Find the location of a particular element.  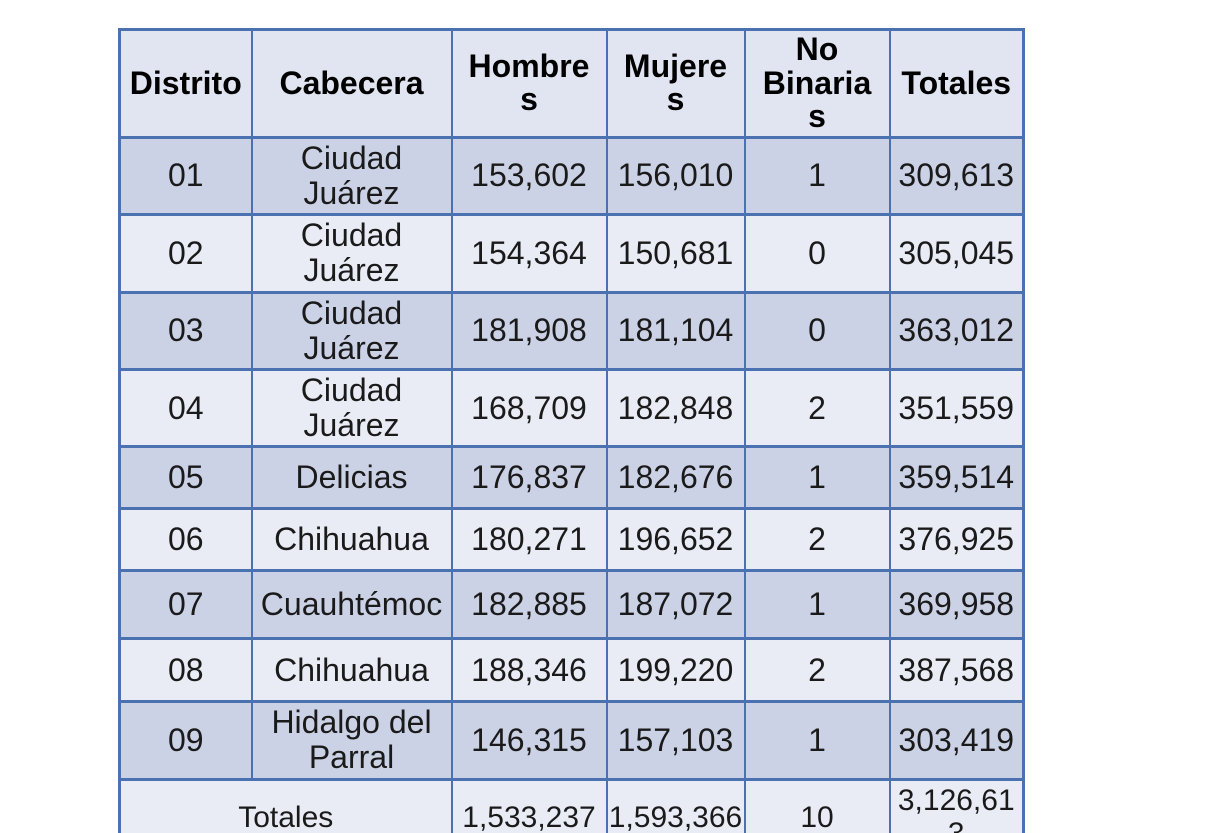

cell-mujeres: 150,681 is located at coordinates (675, 253).